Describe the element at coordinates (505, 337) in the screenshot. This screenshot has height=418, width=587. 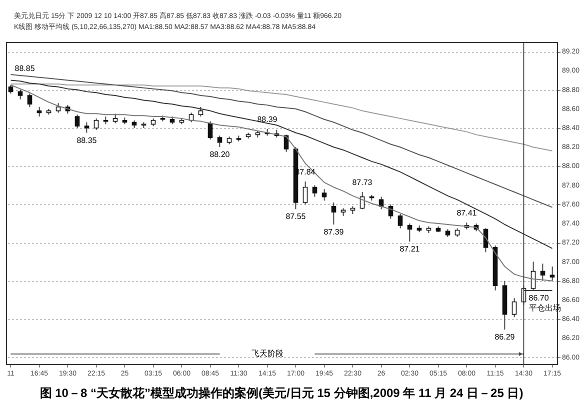
I see `annotation: 86.29` at that location.